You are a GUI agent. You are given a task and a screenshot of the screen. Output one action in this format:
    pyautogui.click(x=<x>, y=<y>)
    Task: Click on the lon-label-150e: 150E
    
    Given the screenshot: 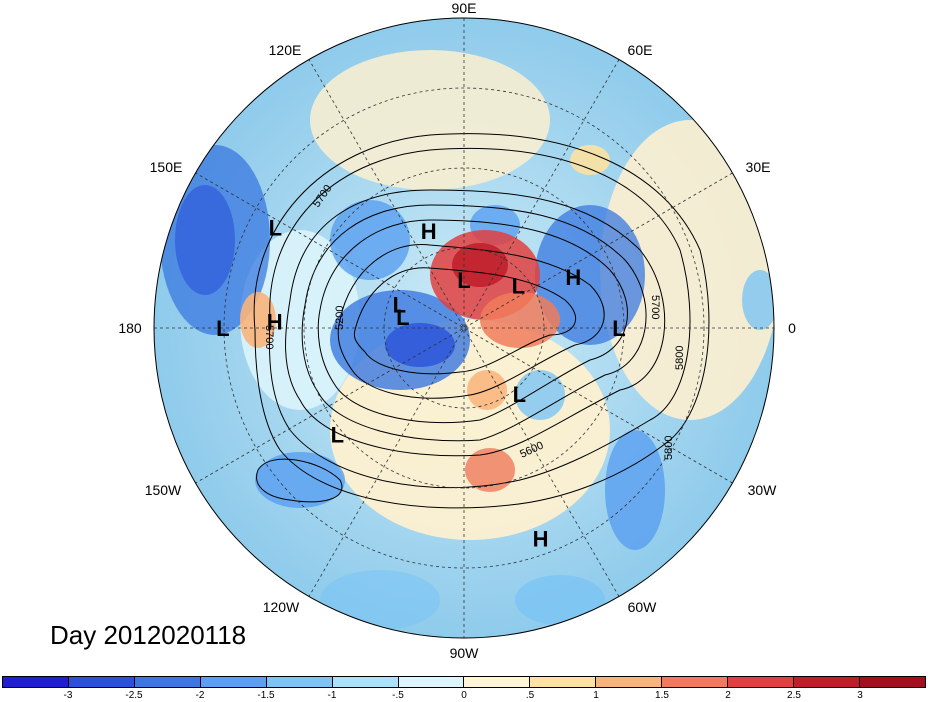 What is the action you would take?
    pyautogui.click(x=166, y=167)
    